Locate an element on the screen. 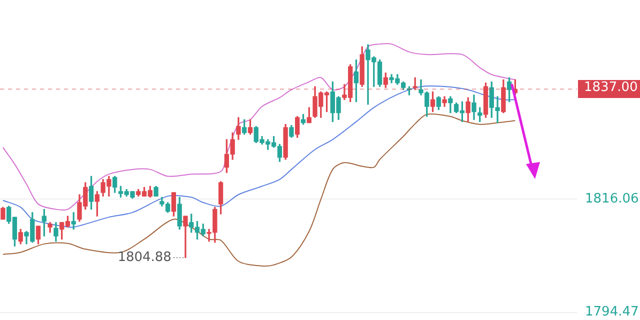 The height and width of the screenshot is (320, 640). candlestick is located at coordinates (185, 237).